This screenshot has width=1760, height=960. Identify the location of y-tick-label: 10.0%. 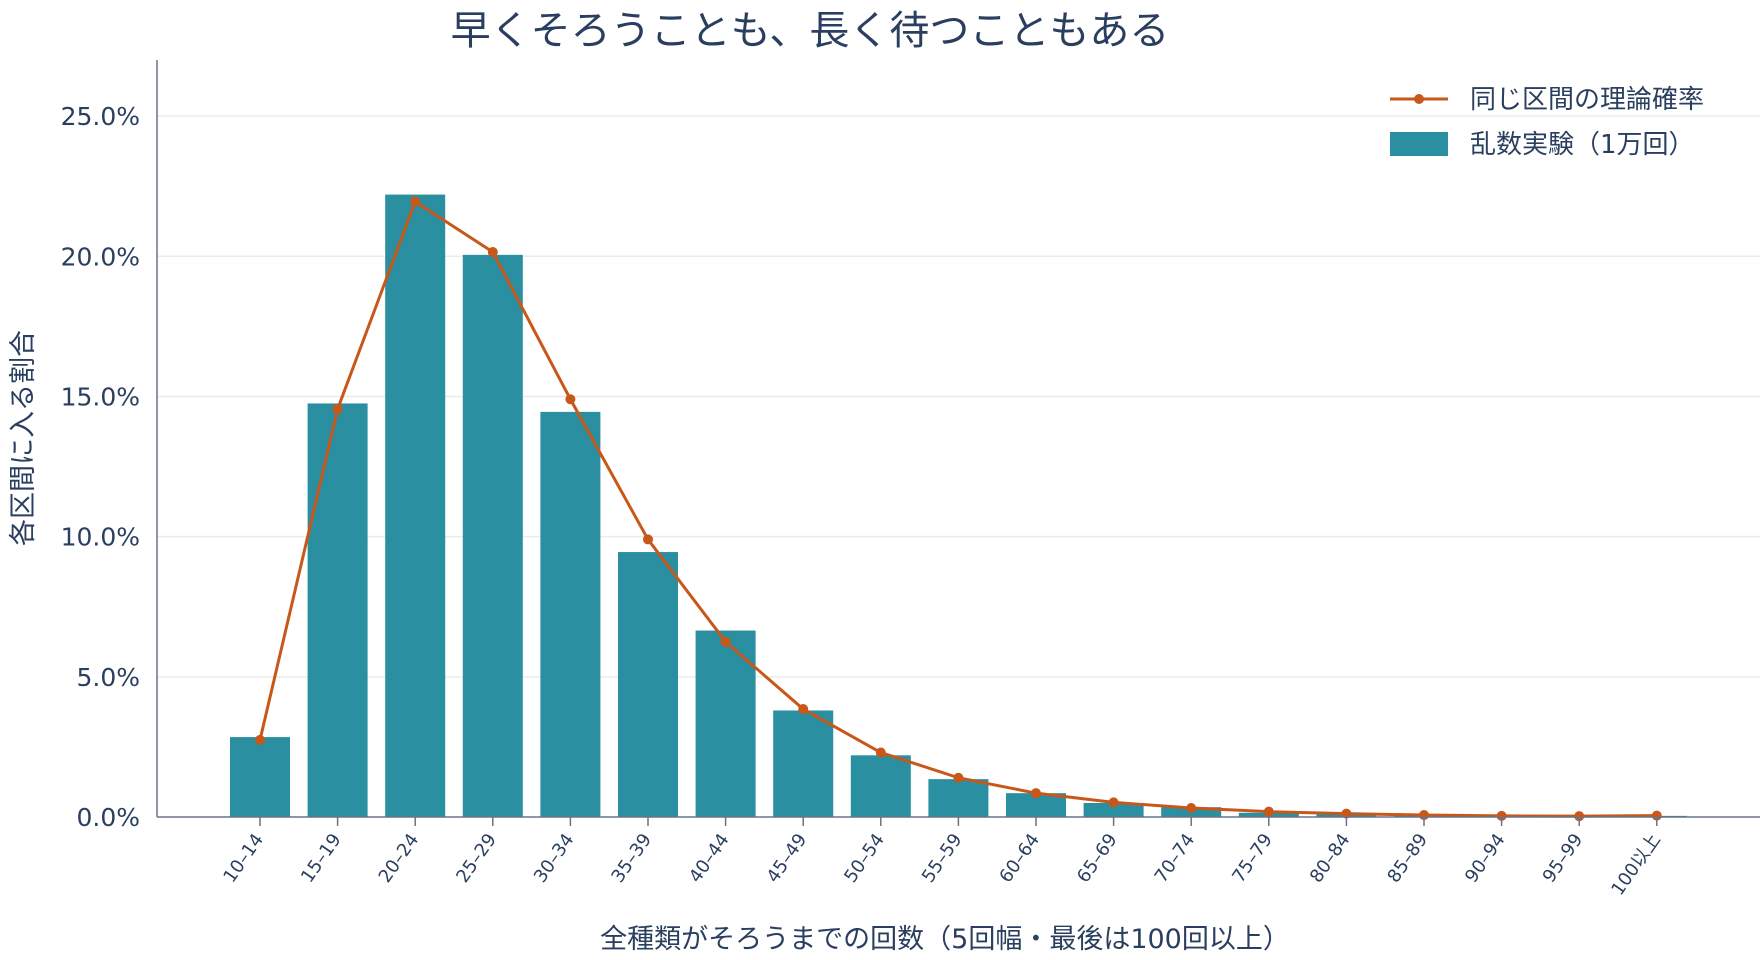
(100, 537).